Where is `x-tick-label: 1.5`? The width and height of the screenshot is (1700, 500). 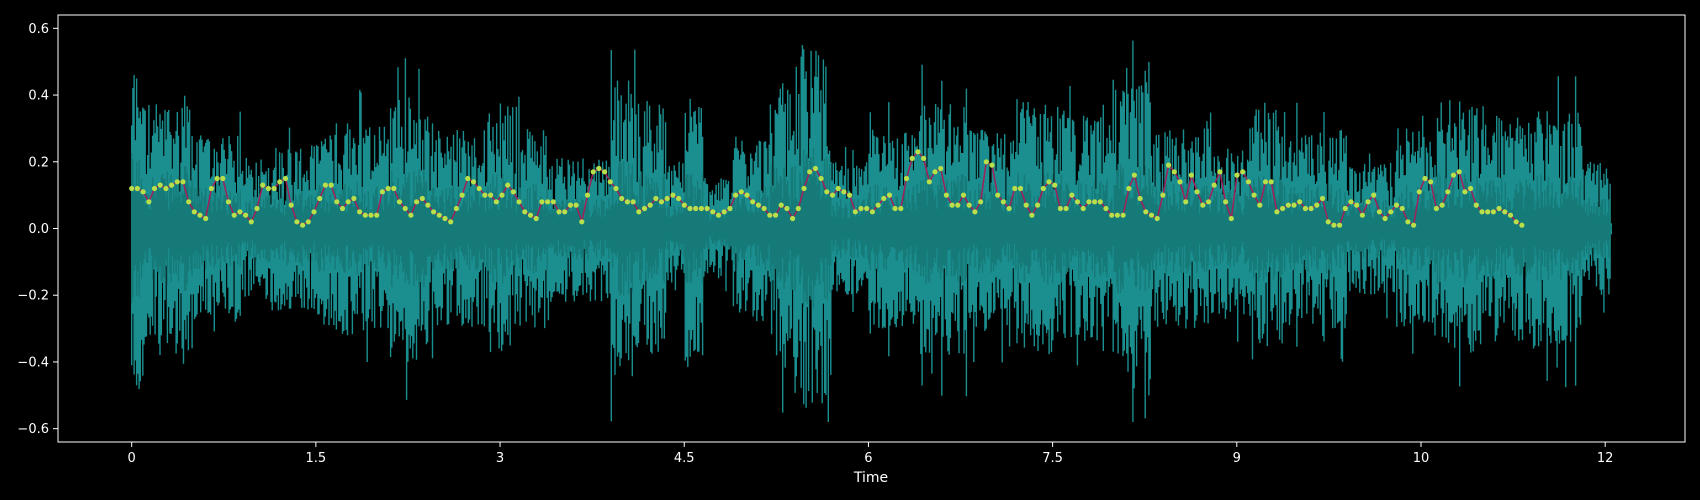
x-tick-label: 1.5 is located at coordinates (316, 458).